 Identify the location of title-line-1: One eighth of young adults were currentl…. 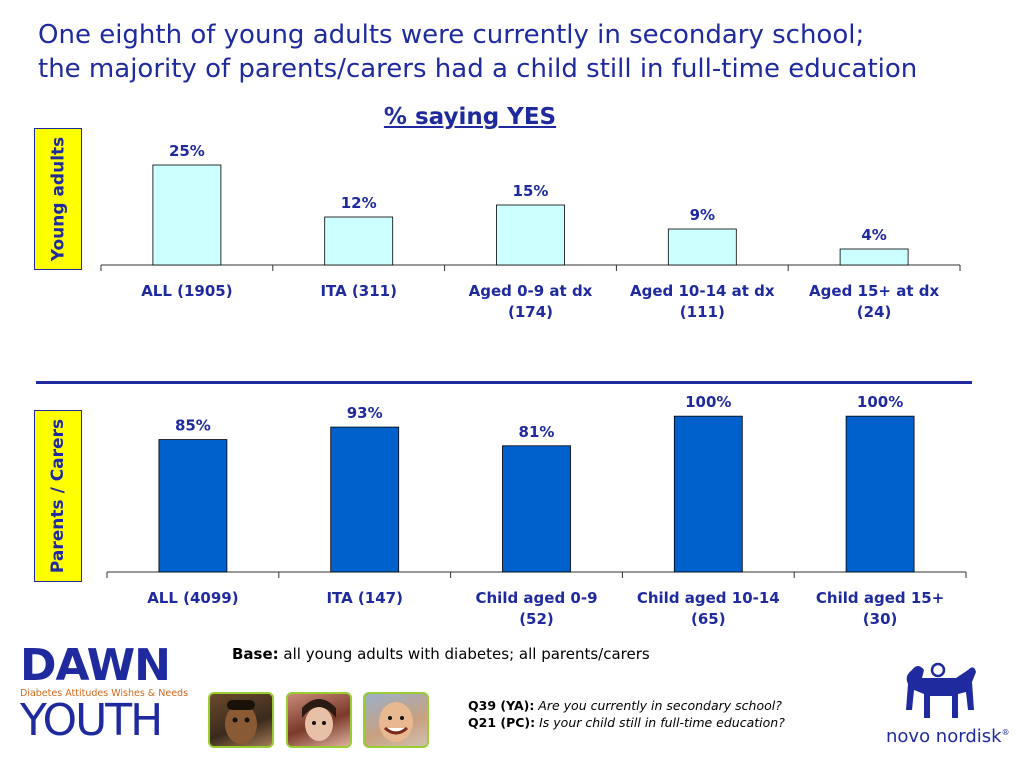
(451, 35).